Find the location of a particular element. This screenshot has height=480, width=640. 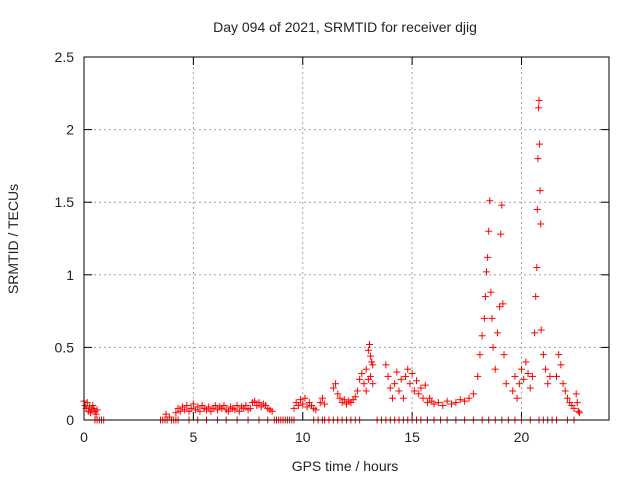

y-axis-label: SRMTID / TECUs is located at coordinates (13, 239).